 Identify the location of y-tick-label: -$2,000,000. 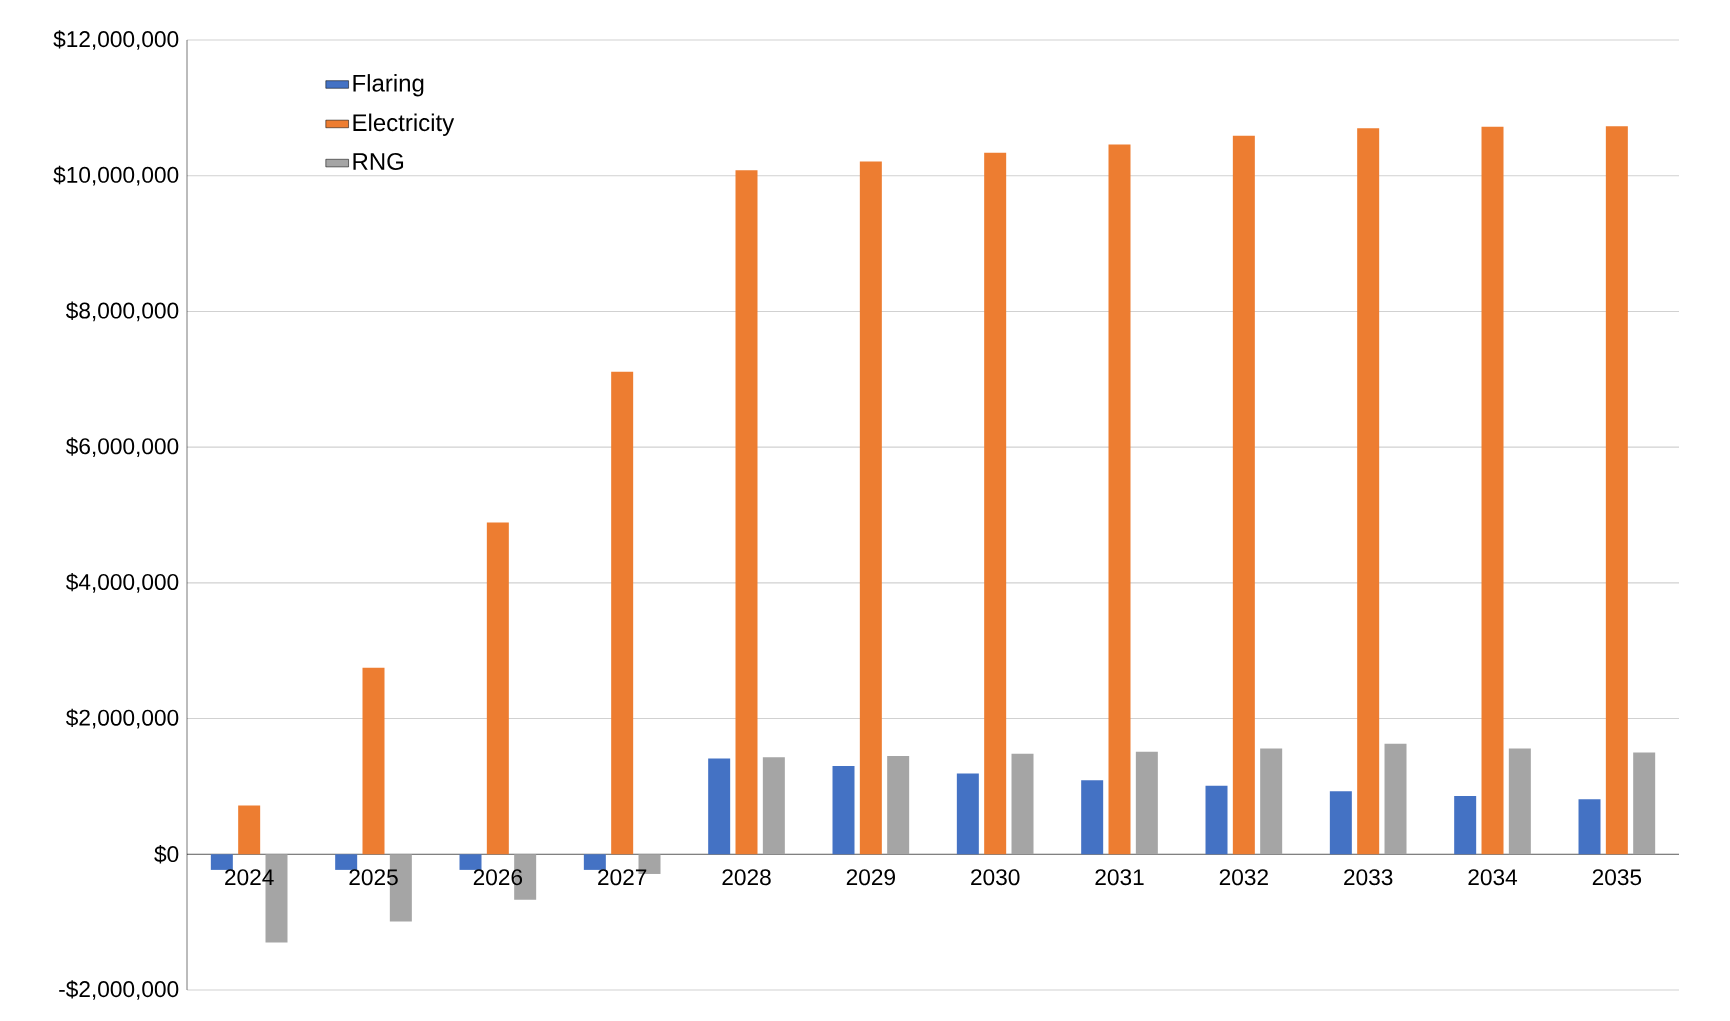
(119, 990).